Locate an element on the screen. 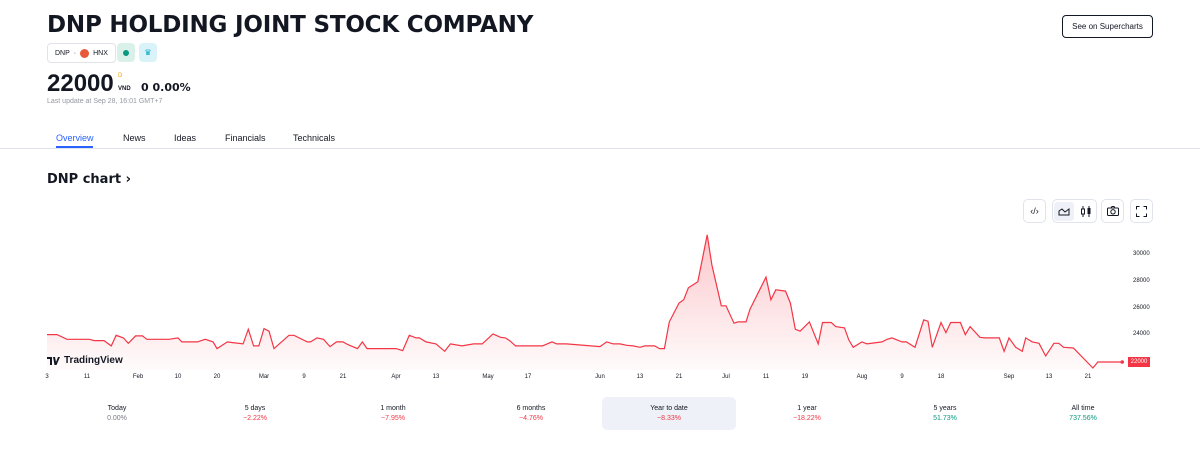 This screenshot has width=1200, height=462. x-tick-label: 19 is located at coordinates (805, 377).